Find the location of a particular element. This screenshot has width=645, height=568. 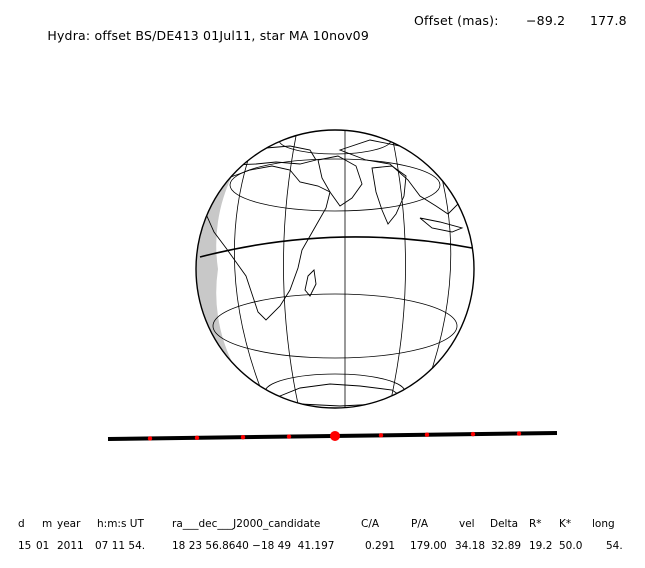

val-time: 07 11 54. is located at coordinates (120, 546).